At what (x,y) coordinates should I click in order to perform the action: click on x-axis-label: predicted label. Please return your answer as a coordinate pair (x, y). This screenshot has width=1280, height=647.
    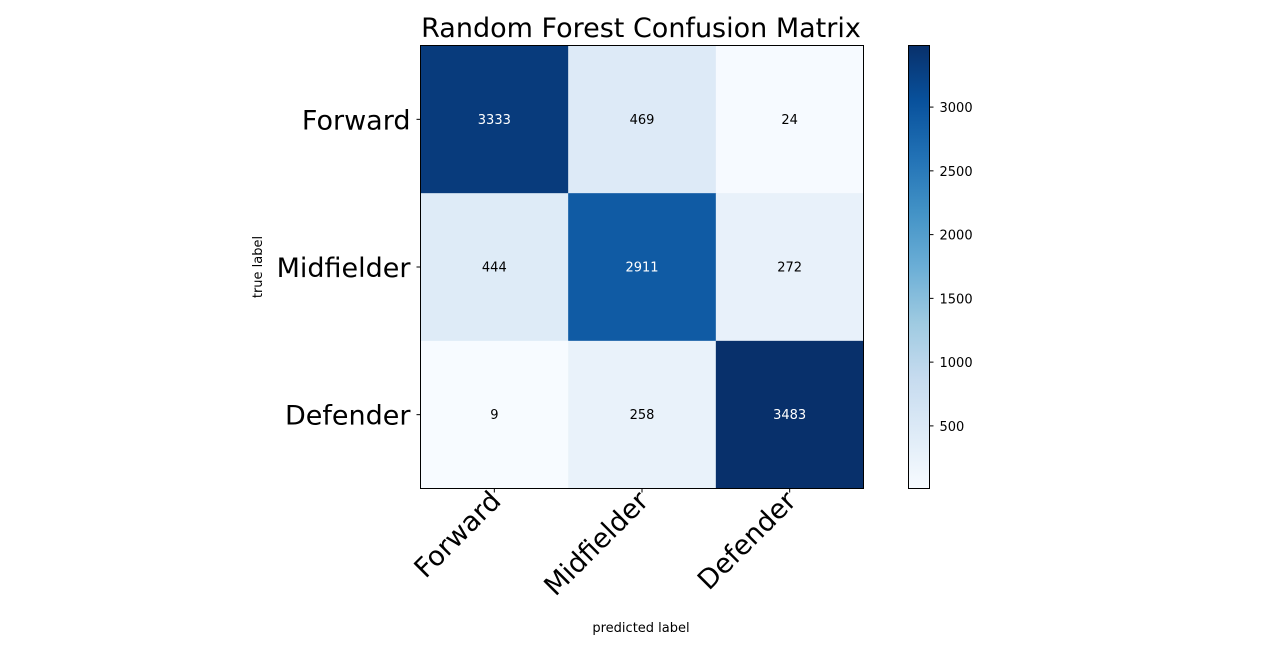
    Looking at the image, I should click on (640, 628).